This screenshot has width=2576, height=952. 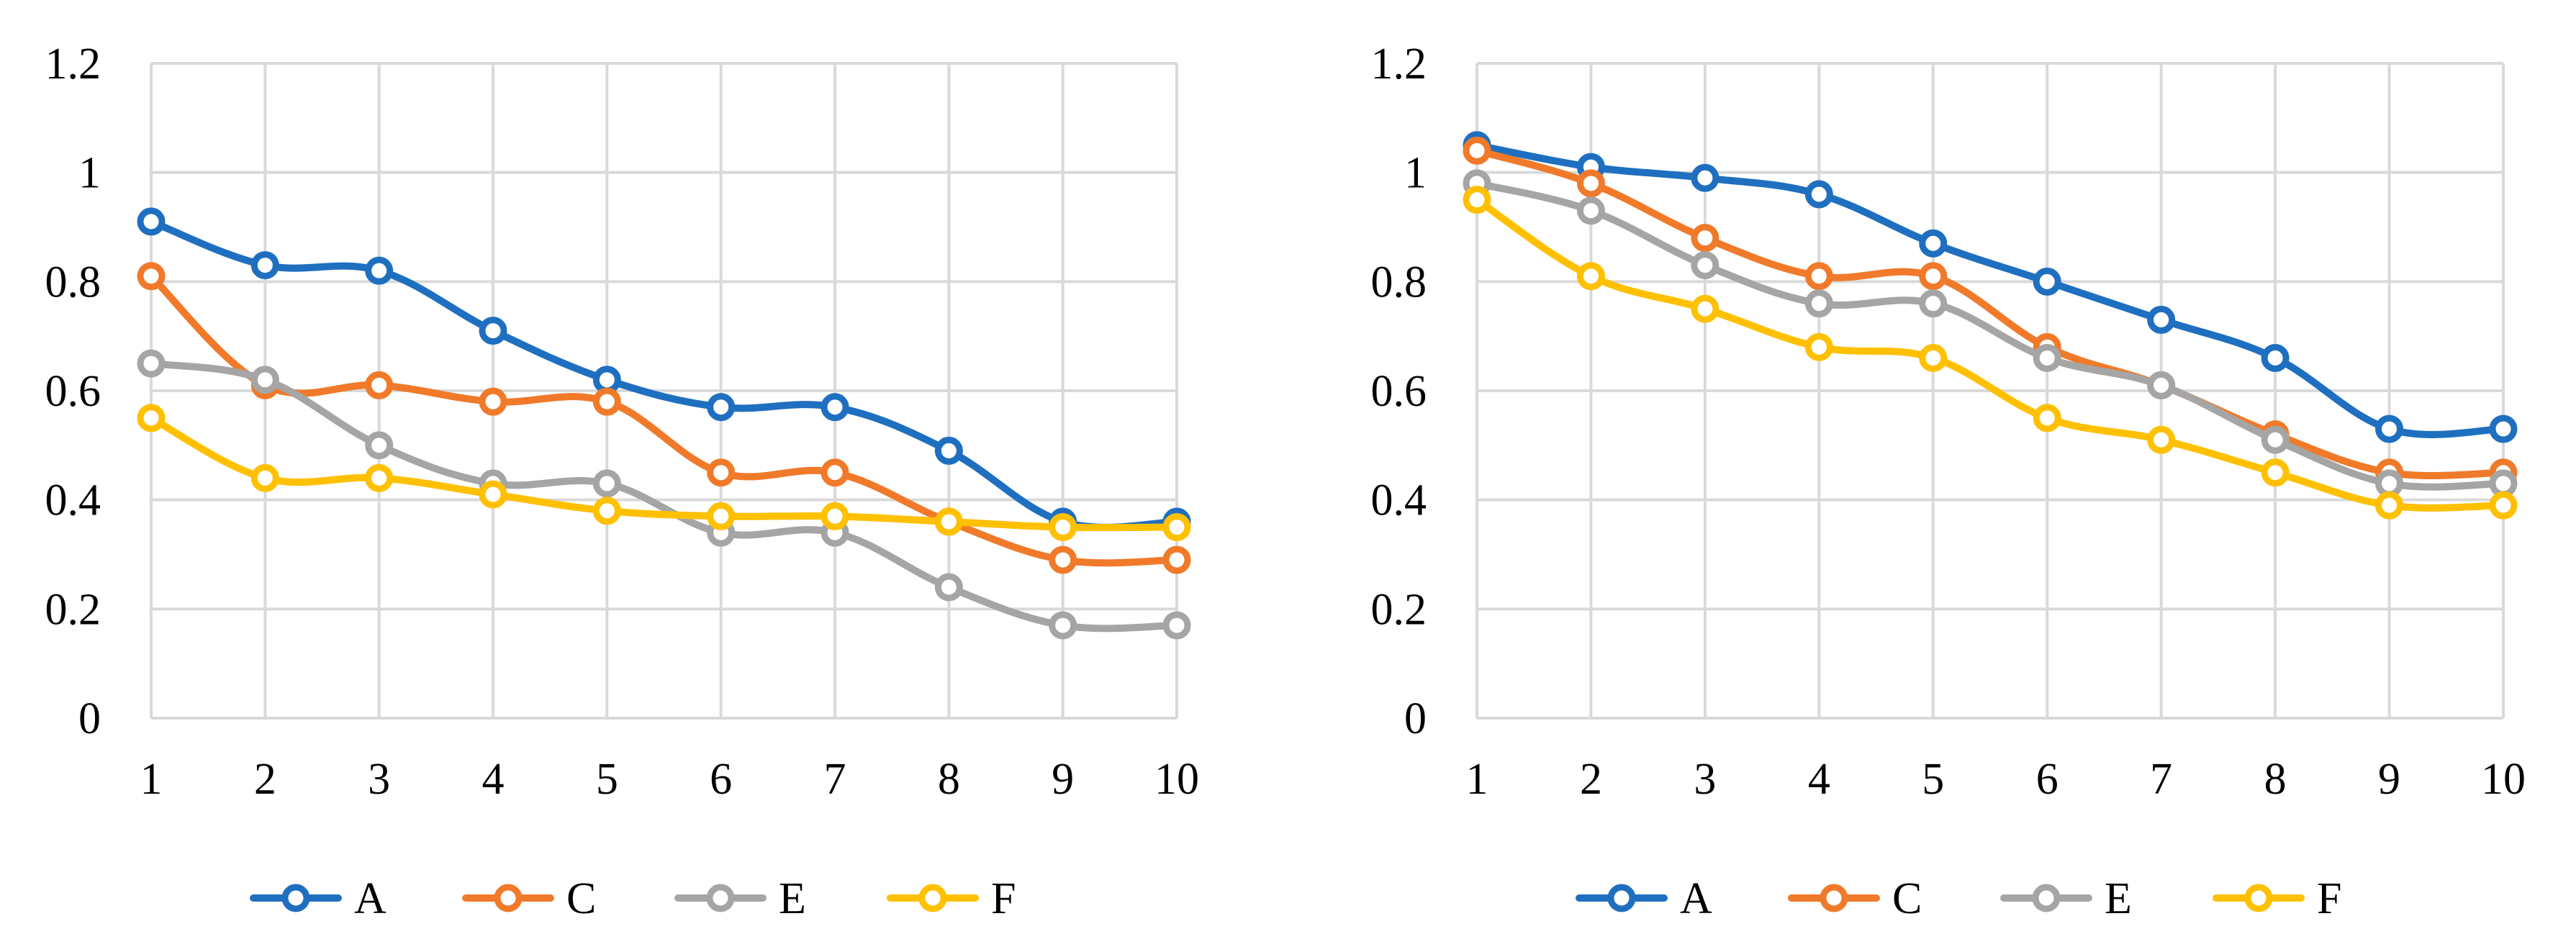 I want to click on legend-marker-A, so click(x=295, y=898).